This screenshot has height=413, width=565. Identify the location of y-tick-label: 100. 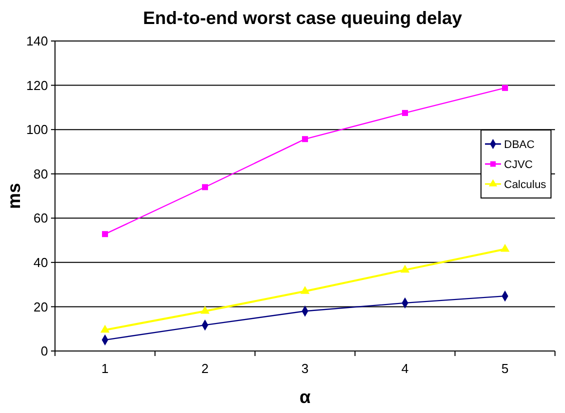
(37, 130).